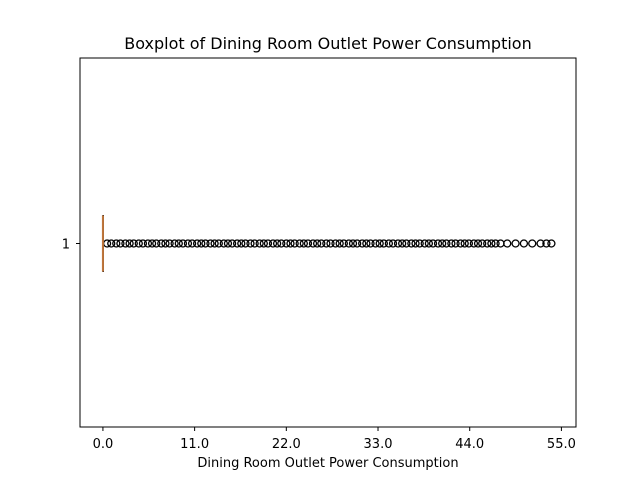 The image size is (640, 480). I want to click on x-tick-label: 33.0, so click(378, 444).